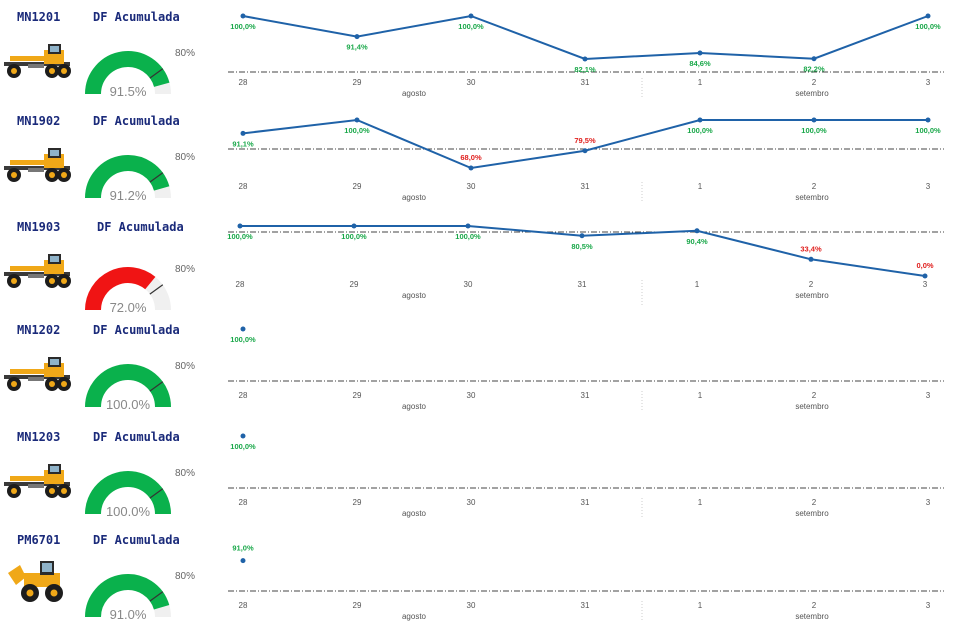  Describe the element at coordinates (39, 330) in the screenshot. I see `machine-code: MN1202` at that location.